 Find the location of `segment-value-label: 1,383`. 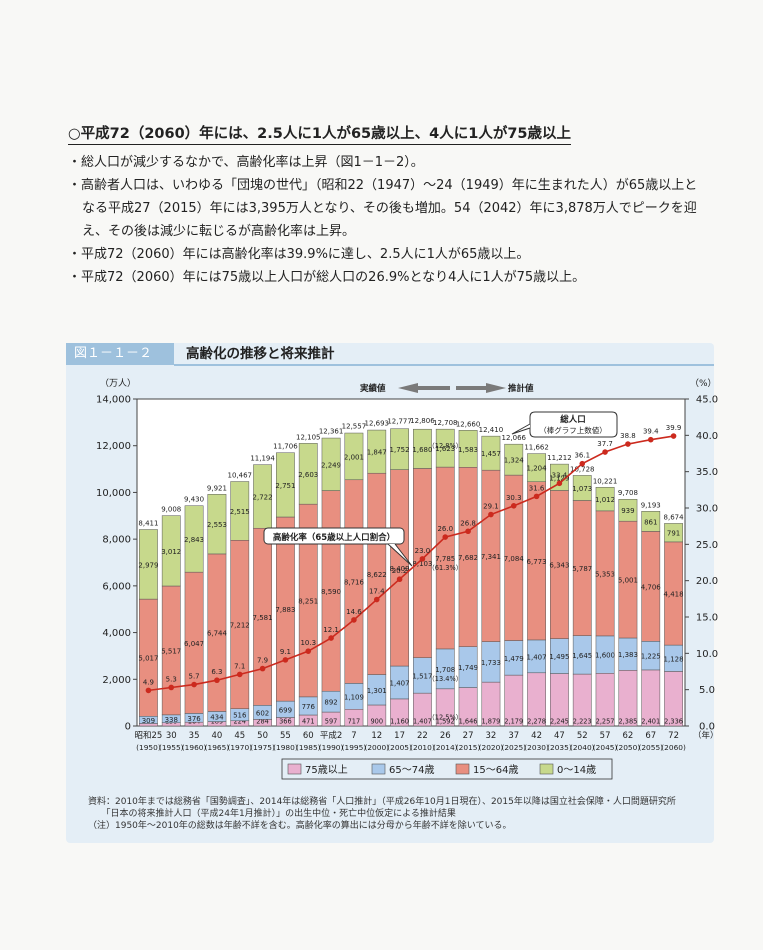

segment-value-label: 1,383 is located at coordinates (628, 655).